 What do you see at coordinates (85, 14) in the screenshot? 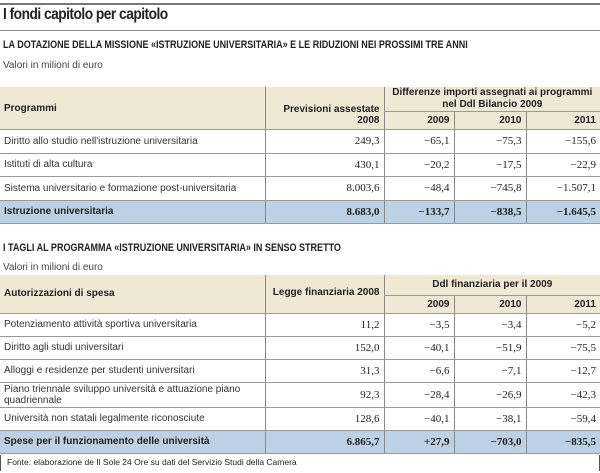
I see `page-title: I fondi capitolo per capitolo` at bounding box center [85, 14].